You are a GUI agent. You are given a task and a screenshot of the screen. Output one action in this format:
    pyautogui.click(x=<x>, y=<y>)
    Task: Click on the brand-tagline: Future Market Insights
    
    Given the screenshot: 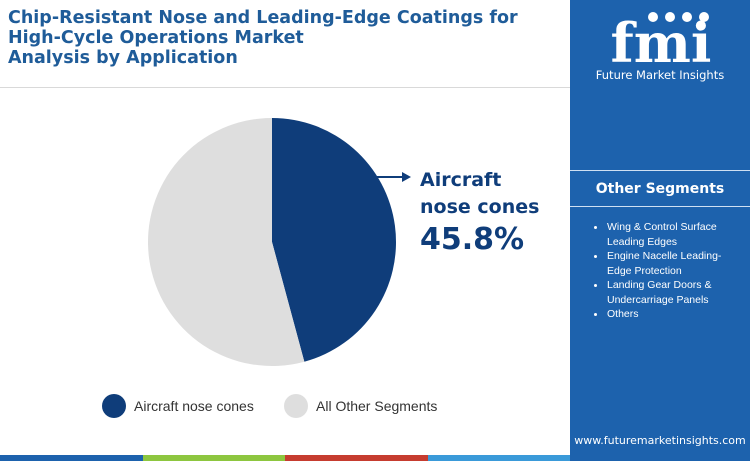 What is the action you would take?
    pyautogui.click(x=660, y=75)
    